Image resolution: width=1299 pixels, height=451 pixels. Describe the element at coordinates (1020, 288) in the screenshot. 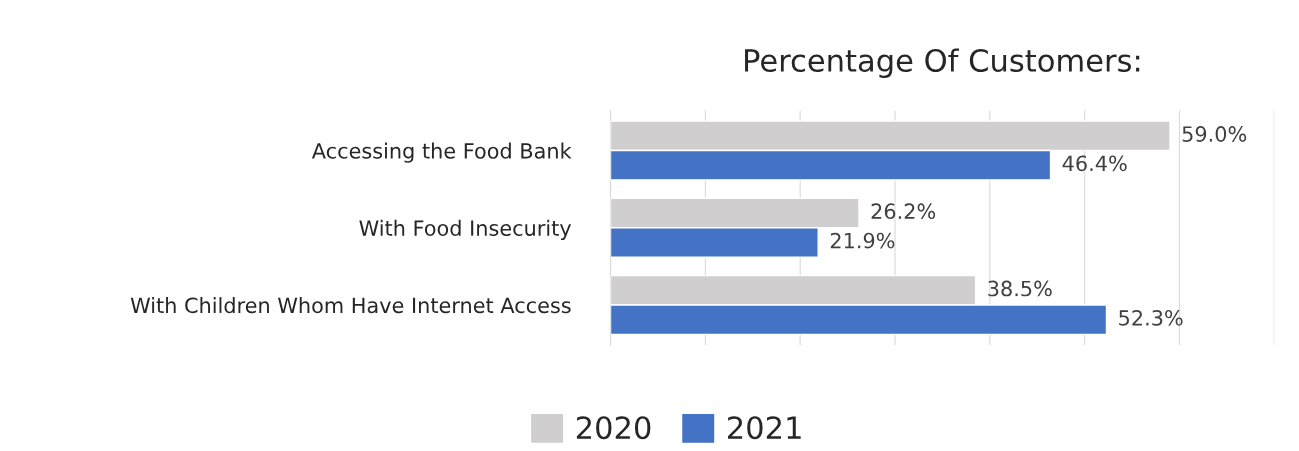

I see `data-label: 38.5%` at that location.